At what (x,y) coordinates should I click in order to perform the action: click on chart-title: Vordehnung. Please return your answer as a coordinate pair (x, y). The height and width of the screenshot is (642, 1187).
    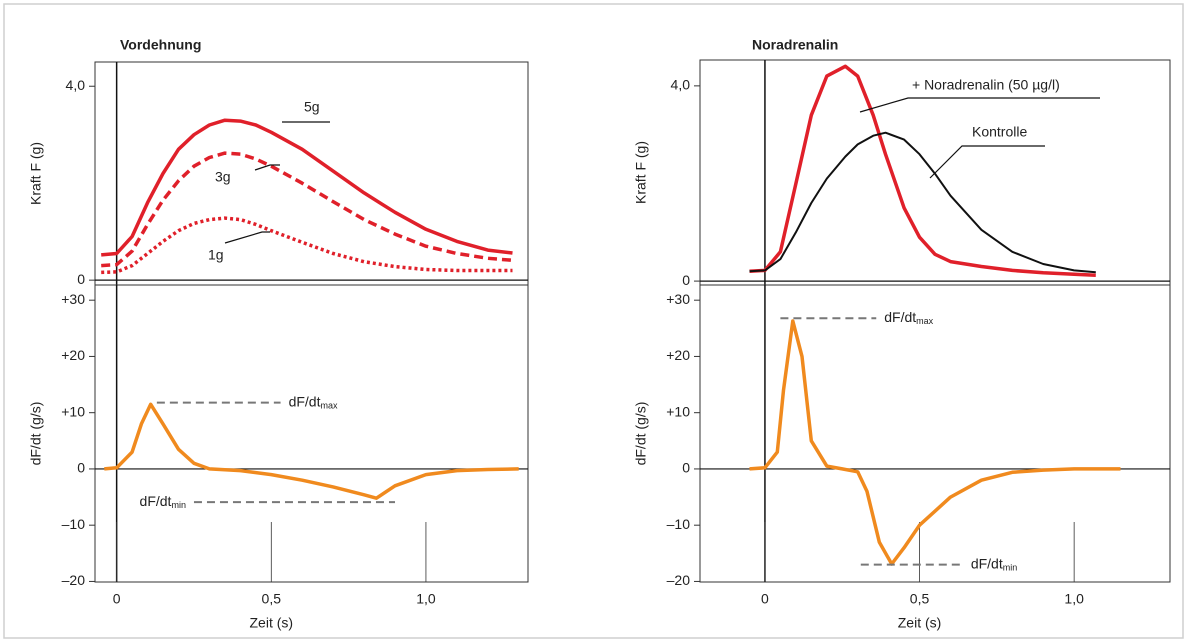
    Looking at the image, I should click on (160, 45).